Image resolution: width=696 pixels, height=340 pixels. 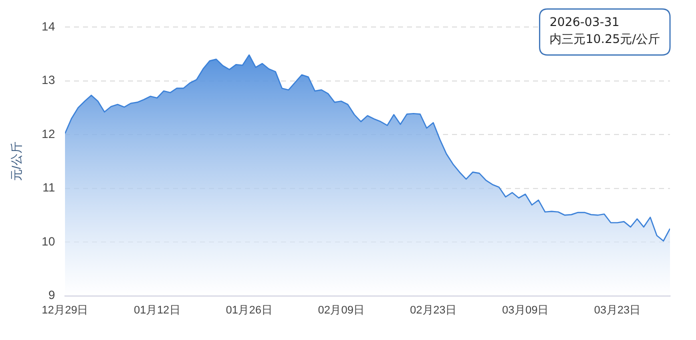 What do you see at coordinates (49, 187) in the screenshot?
I see `y-tick-label: 11` at bounding box center [49, 187].